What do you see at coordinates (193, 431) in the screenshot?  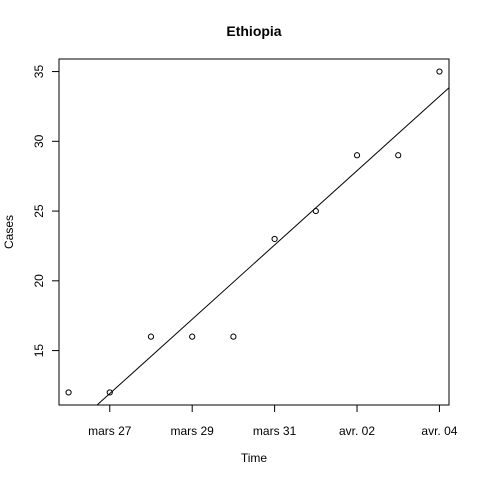 I see `x-tick-label: mars 29` at bounding box center [193, 431].